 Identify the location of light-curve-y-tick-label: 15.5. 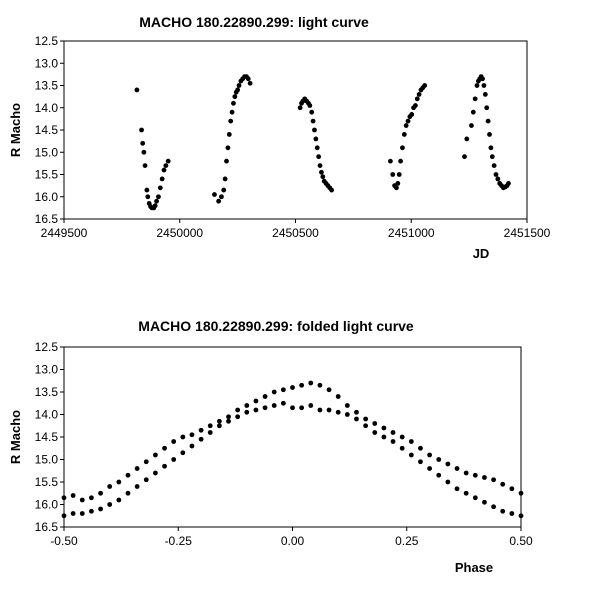
(47, 175).